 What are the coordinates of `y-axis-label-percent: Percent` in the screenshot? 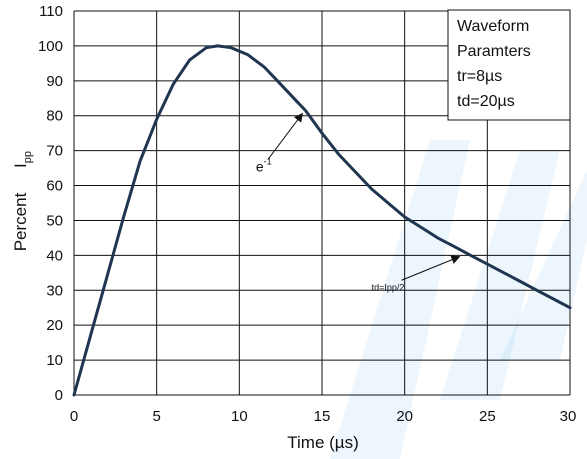 It's located at (20, 221).